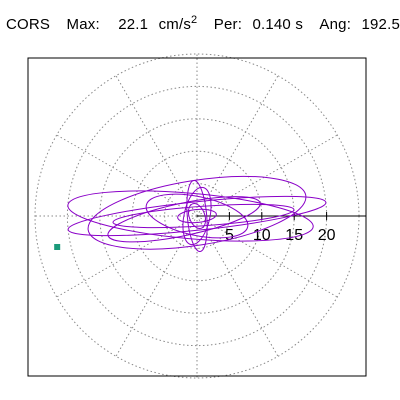 The image size is (400, 400). I want to click on radial-tick-label: 15, so click(294, 235).